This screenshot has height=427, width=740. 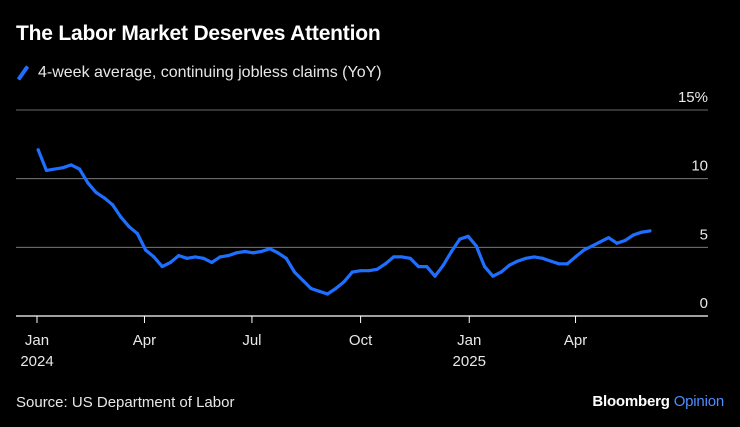 I want to click on x-tick-label-4: Jan, so click(x=469, y=340).